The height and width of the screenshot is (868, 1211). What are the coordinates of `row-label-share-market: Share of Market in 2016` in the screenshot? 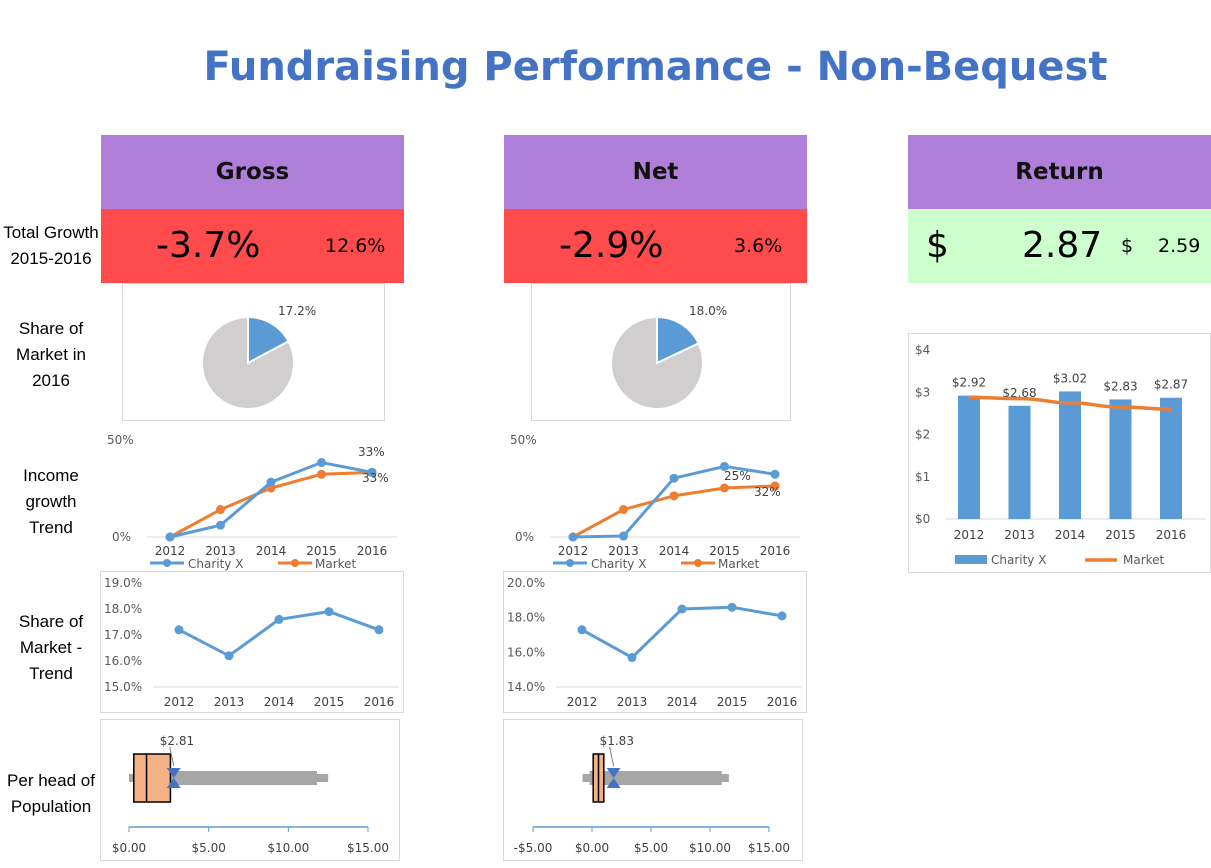 It's located at (51, 355).